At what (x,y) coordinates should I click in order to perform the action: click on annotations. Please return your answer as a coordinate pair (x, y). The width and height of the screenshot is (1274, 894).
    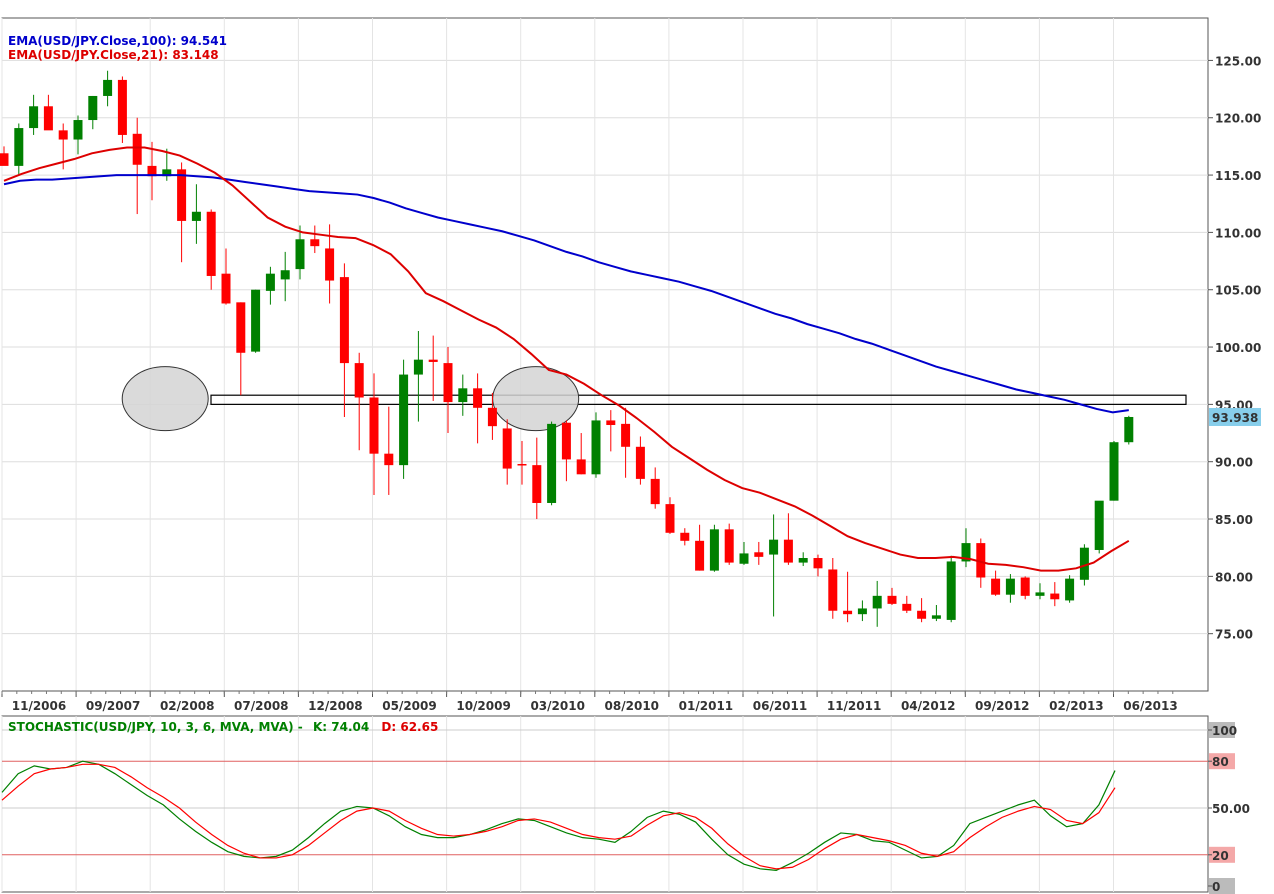
    Looking at the image, I should click on (654, 399).